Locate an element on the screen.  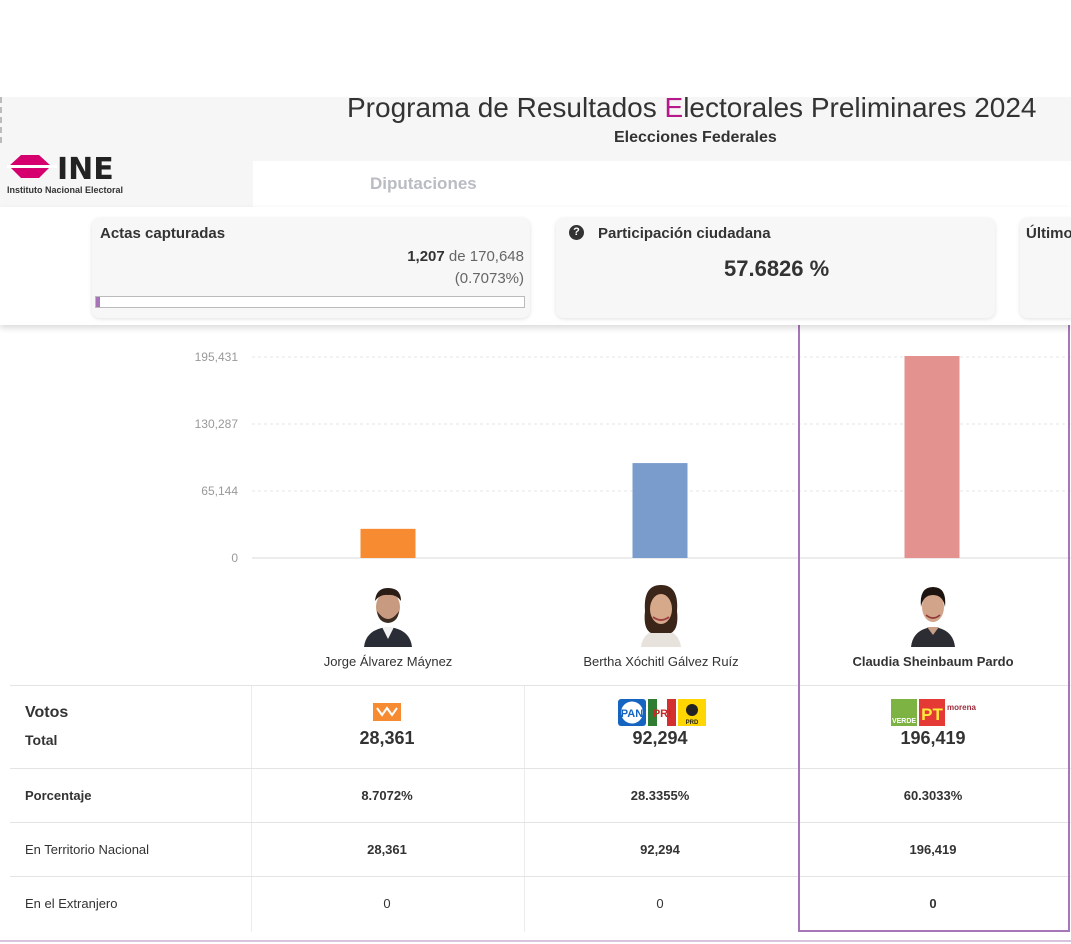
actas-percent: (0.7073%) is located at coordinates (489, 278).